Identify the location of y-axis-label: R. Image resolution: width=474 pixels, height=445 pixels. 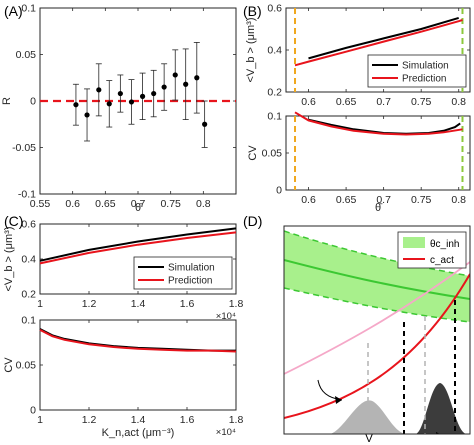
(7, 101).